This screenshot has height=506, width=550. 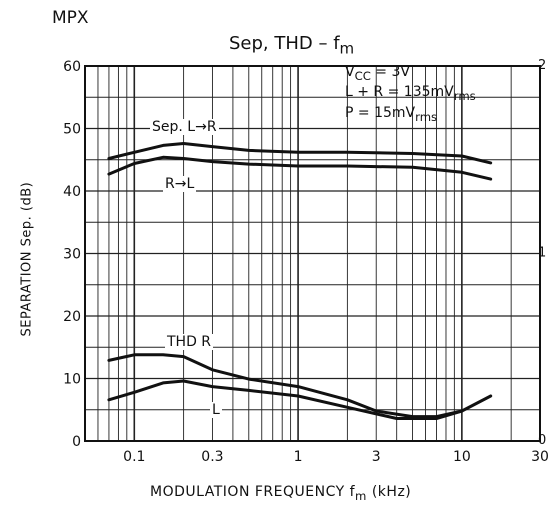 I want to click on x-axis-label-unit: (kHz), so click(x=389, y=492).